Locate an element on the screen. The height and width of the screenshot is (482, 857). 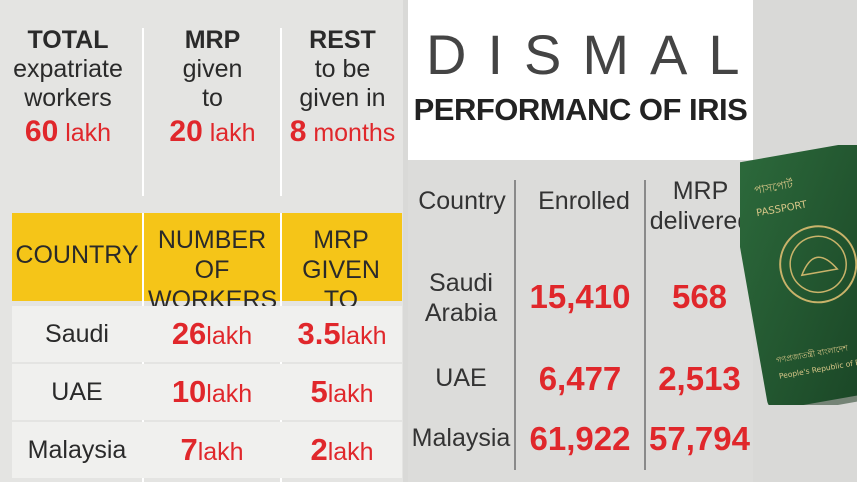
iris-row-delivered: 568 is located at coordinates (699, 296).